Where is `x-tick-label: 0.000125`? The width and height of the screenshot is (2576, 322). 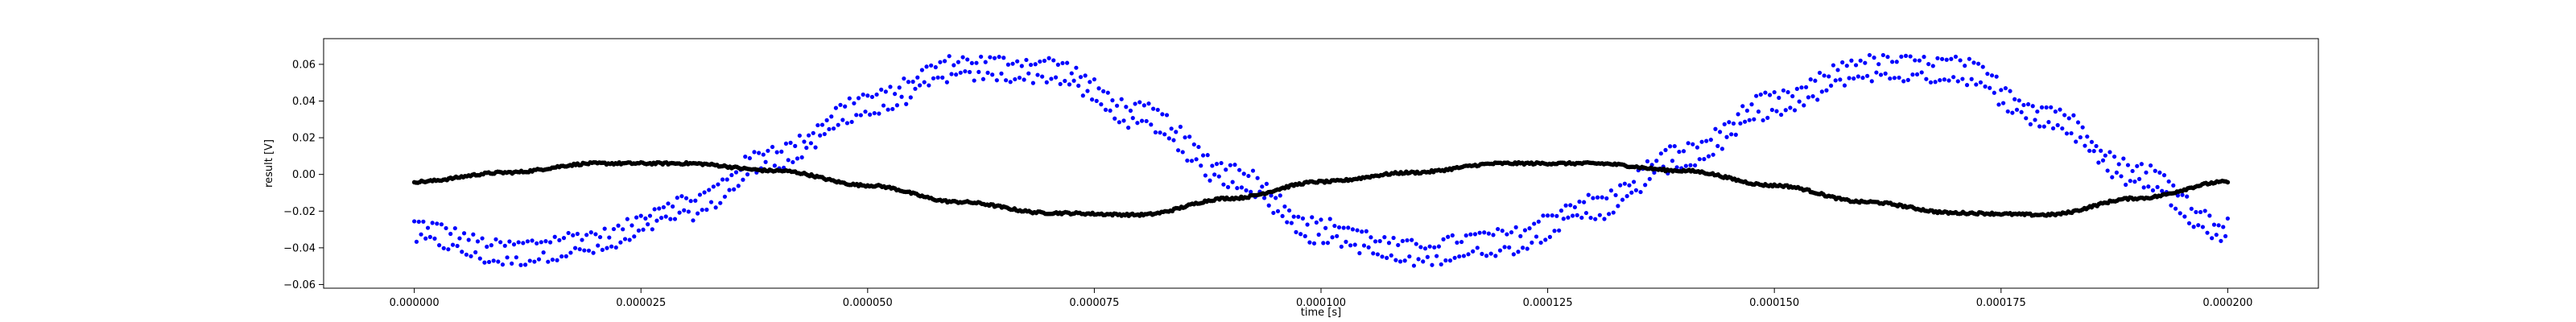
x-tick-label: 0.000125 is located at coordinates (1548, 303).